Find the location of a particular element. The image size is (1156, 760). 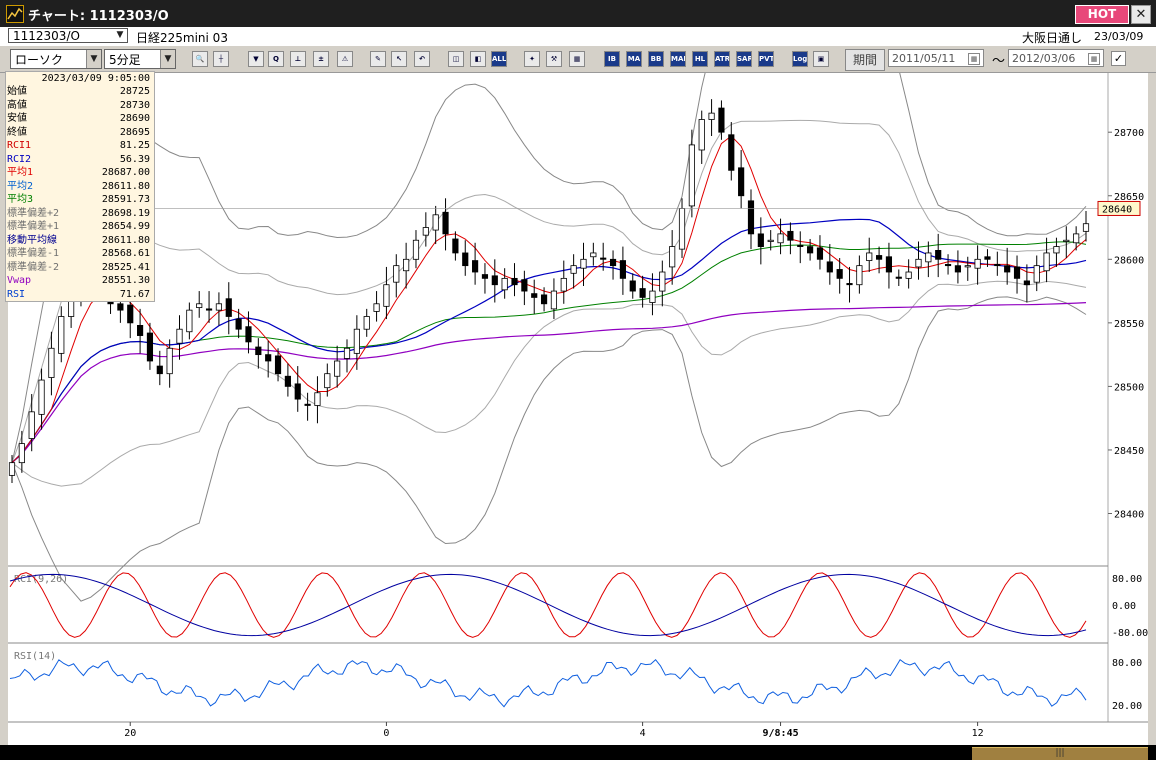

warning-icon: ⚠ is located at coordinates (345, 59).